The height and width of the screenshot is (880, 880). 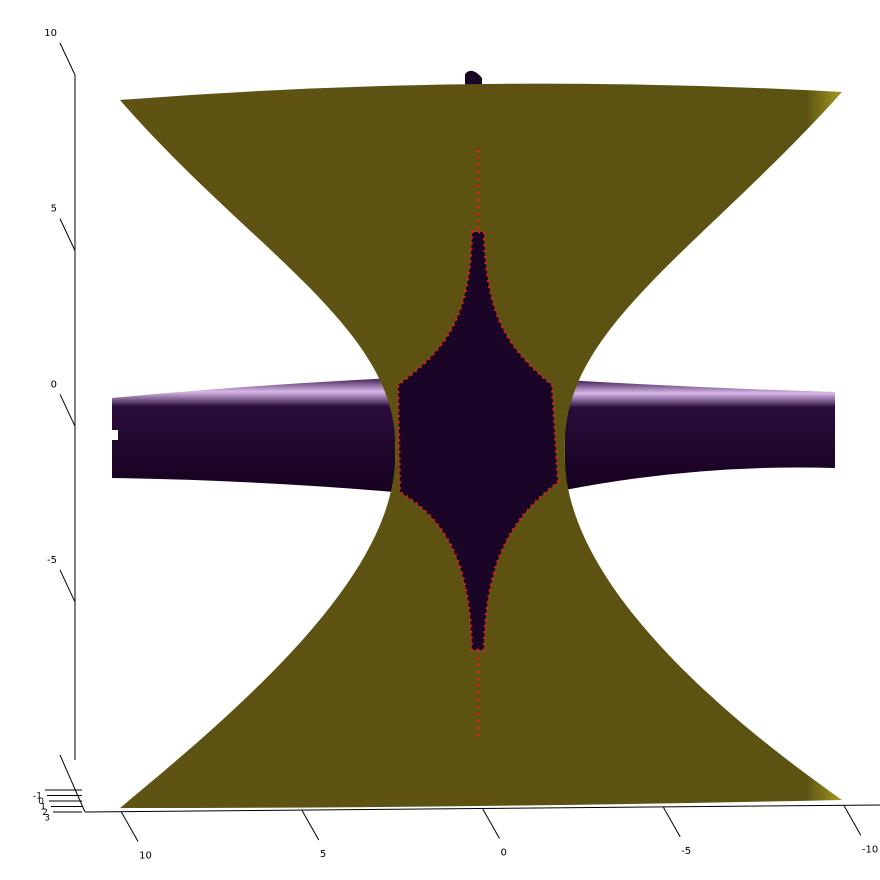 I want to click on y-axis, so click(x=72, y=783).